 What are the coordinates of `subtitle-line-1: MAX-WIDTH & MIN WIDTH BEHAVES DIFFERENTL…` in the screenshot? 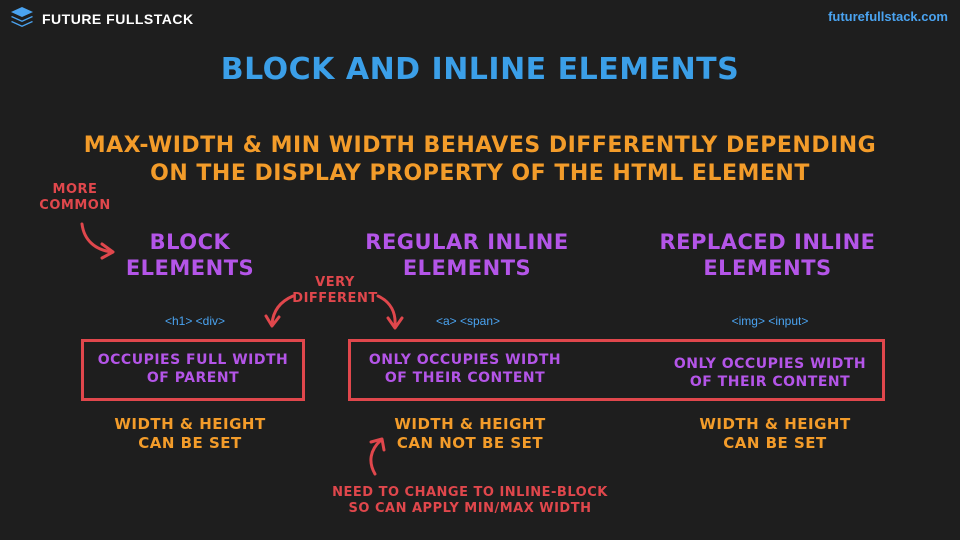 It's located at (480, 145).